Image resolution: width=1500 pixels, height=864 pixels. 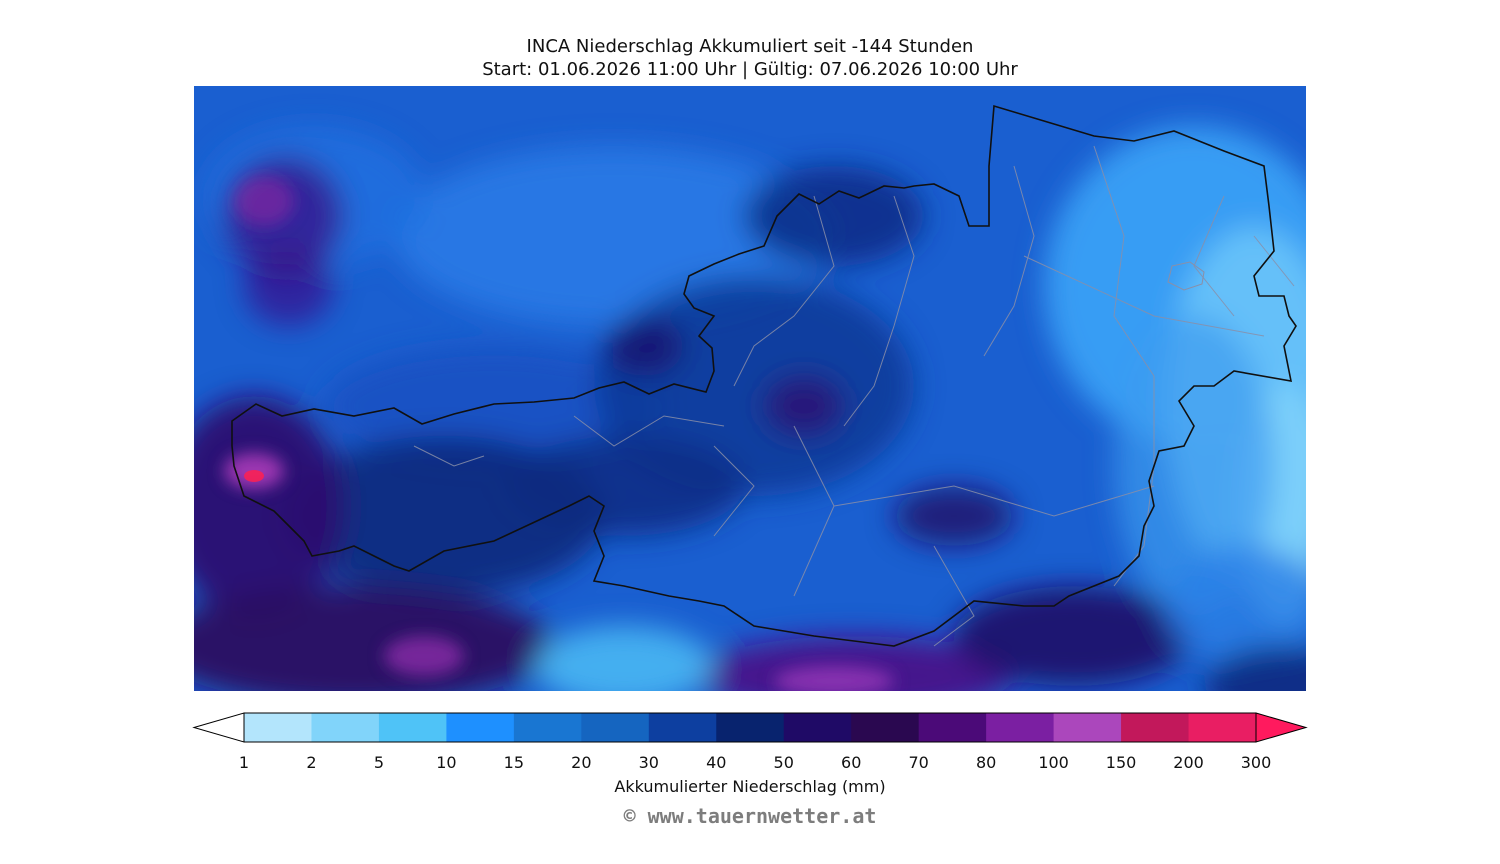 What do you see at coordinates (986, 762) in the screenshot?
I see `colorbar-tick-label: 80` at bounding box center [986, 762].